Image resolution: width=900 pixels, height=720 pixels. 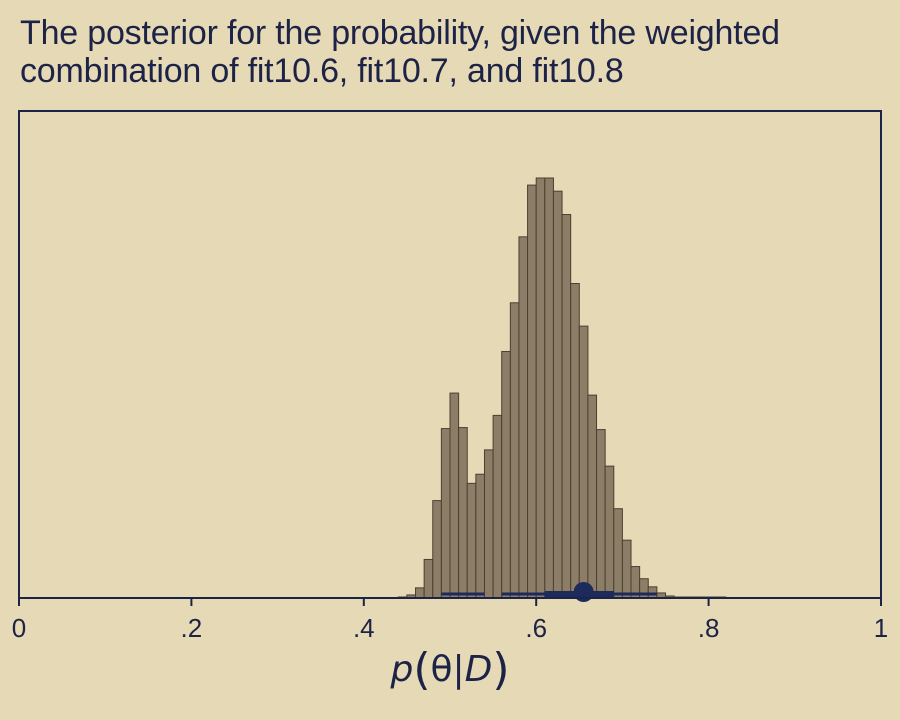 What do you see at coordinates (192, 628) in the screenshot?
I see `x-tick-label: .2` at bounding box center [192, 628].